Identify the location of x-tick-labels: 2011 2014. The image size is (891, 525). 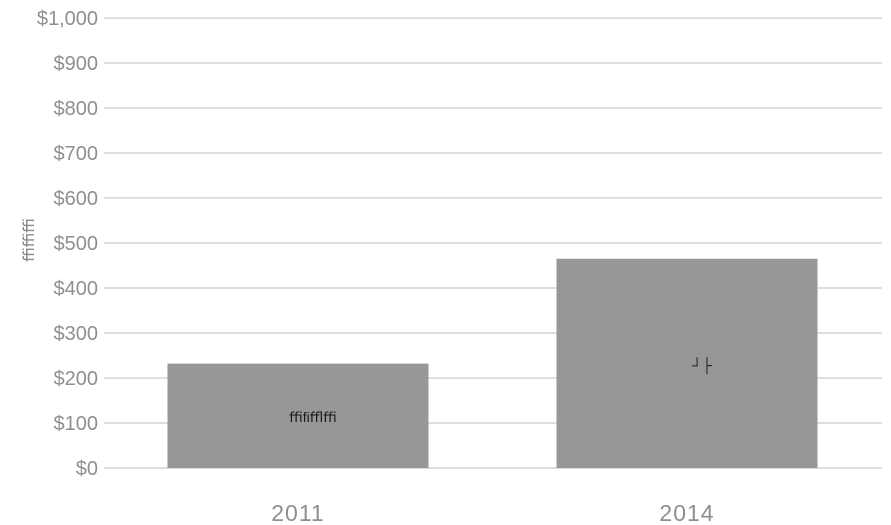
(492, 512).